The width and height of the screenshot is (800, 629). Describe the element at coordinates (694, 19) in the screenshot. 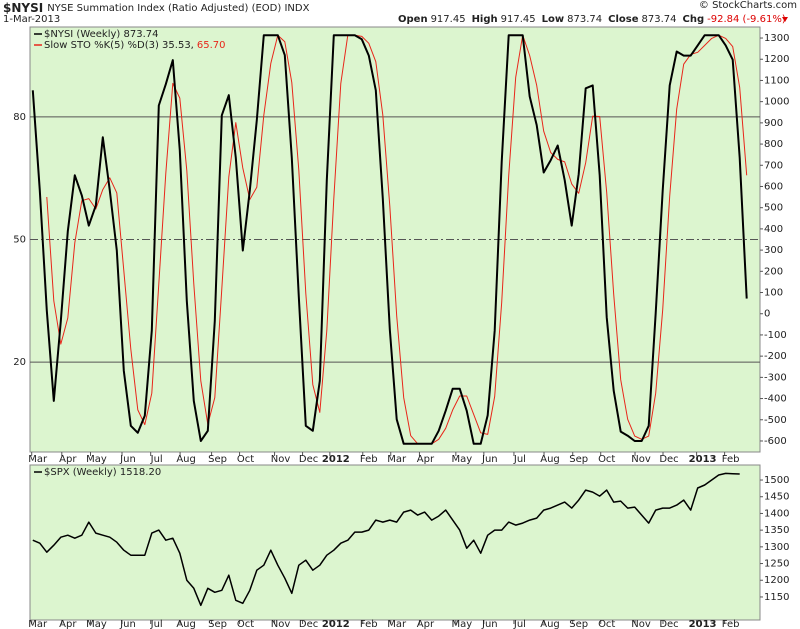

I see `quote-label: Chg` at that location.